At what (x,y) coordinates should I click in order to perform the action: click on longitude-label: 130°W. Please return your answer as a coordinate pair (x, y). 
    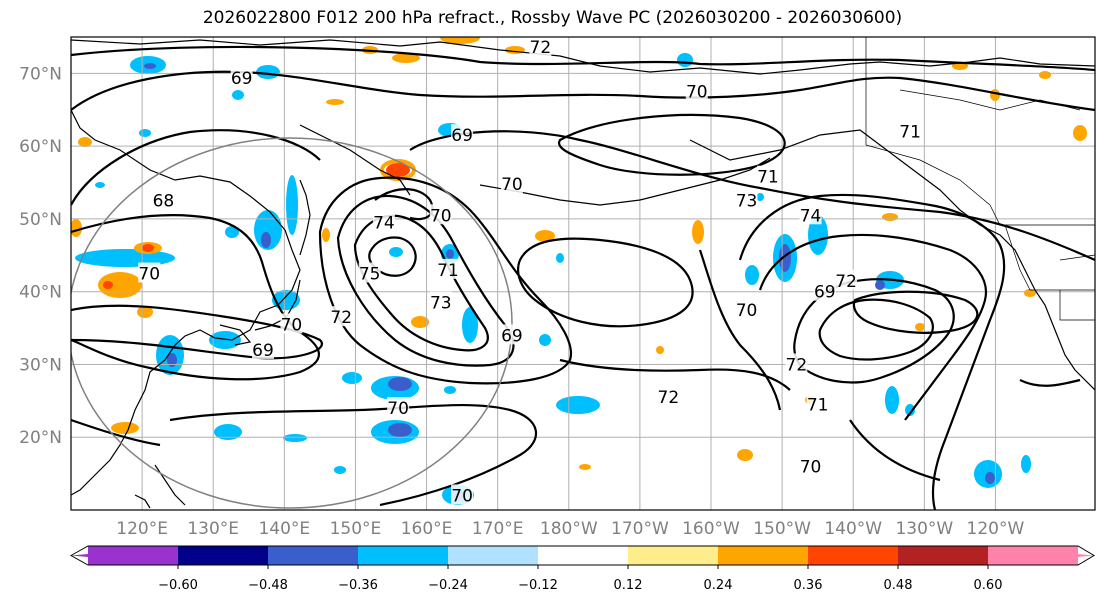
    Looking at the image, I should click on (924, 529).